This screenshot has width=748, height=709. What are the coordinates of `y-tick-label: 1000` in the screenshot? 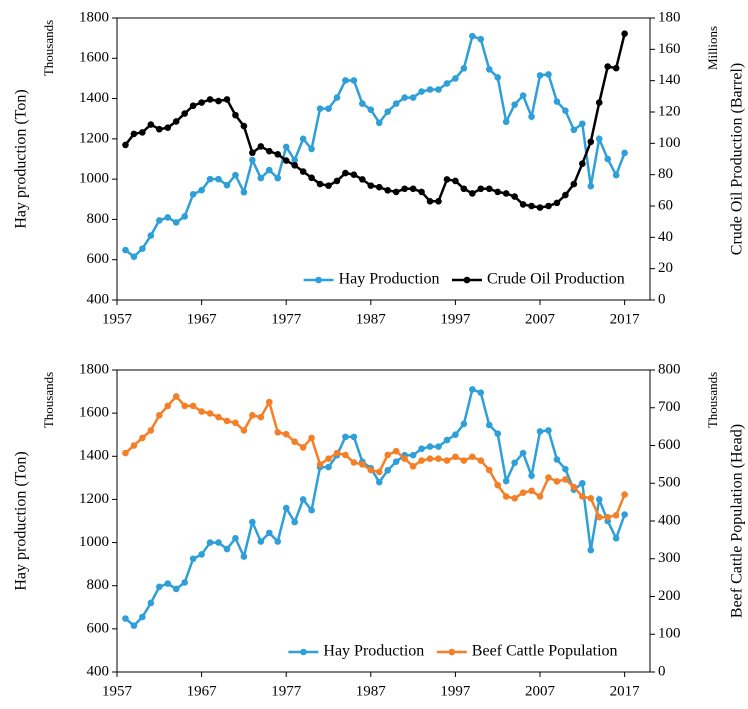 It's located at (94, 179).